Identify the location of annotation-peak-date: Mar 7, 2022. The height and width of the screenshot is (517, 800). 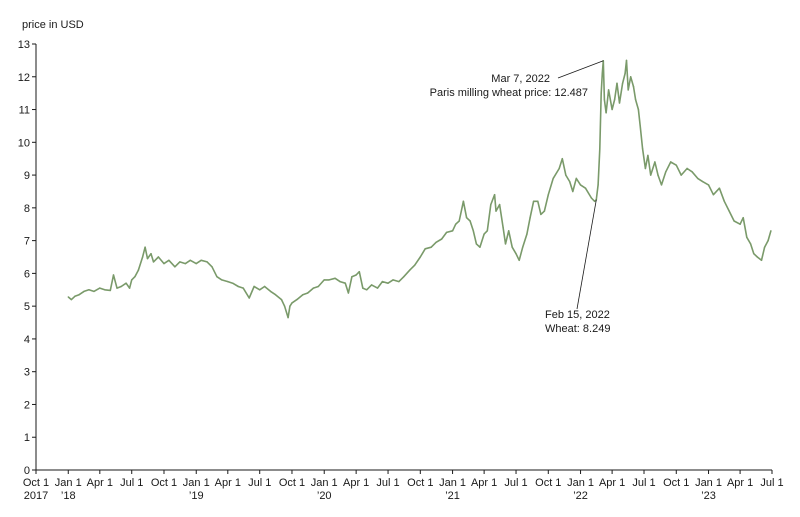
(520, 79).